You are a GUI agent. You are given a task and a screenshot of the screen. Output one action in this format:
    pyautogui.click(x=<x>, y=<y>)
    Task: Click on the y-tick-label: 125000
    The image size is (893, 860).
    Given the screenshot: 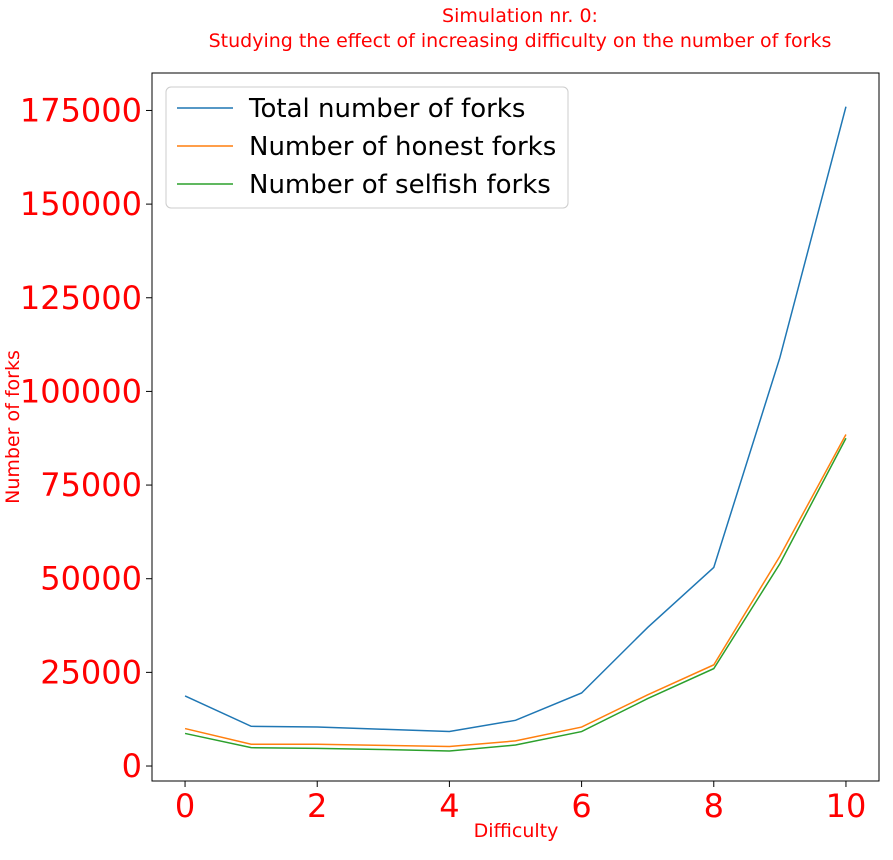 What is the action you would take?
    pyautogui.click(x=81, y=298)
    